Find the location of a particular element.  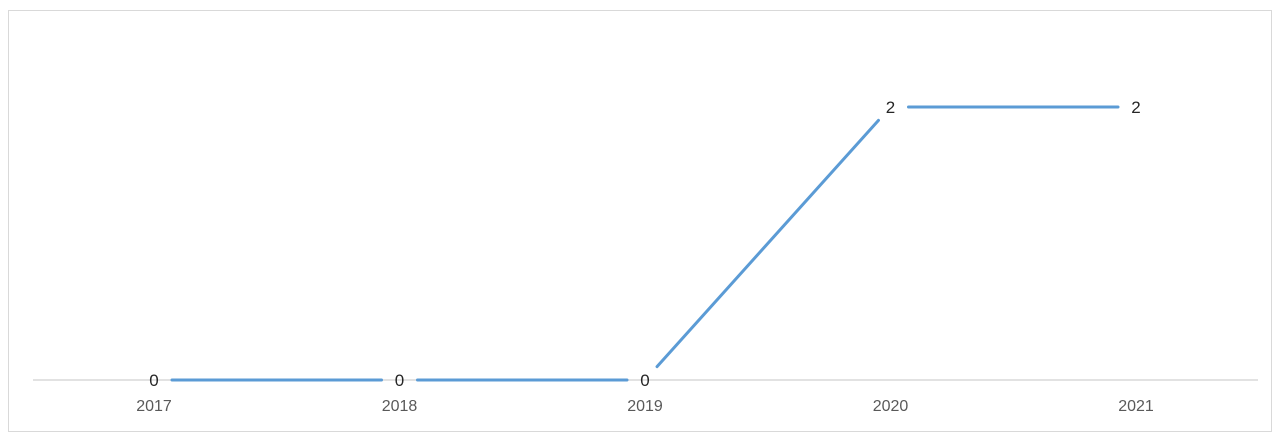

x-tick-label: 2021 is located at coordinates (1136, 406).